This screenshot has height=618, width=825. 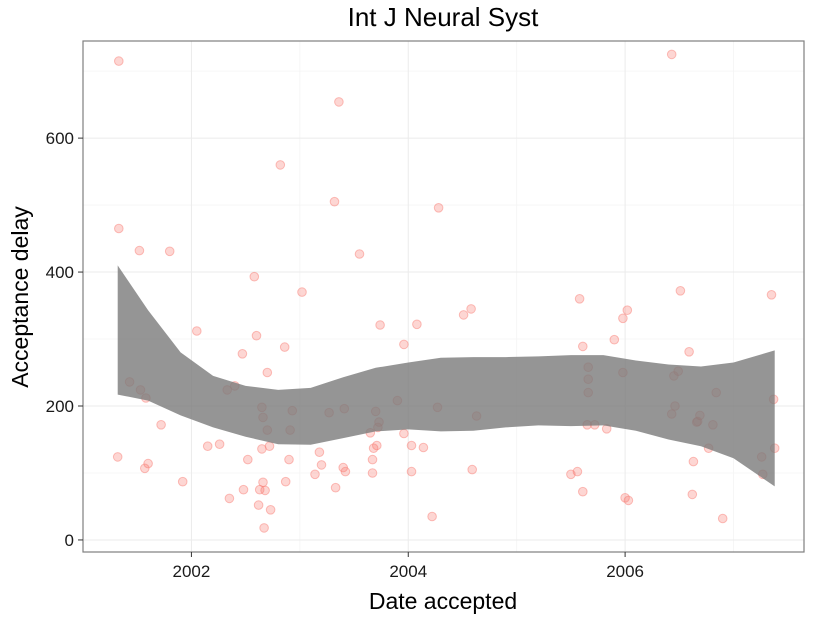 What do you see at coordinates (192, 571) in the screenshot?
I see `x-tick-label-0: 2002` at bounding box center [192, 571].